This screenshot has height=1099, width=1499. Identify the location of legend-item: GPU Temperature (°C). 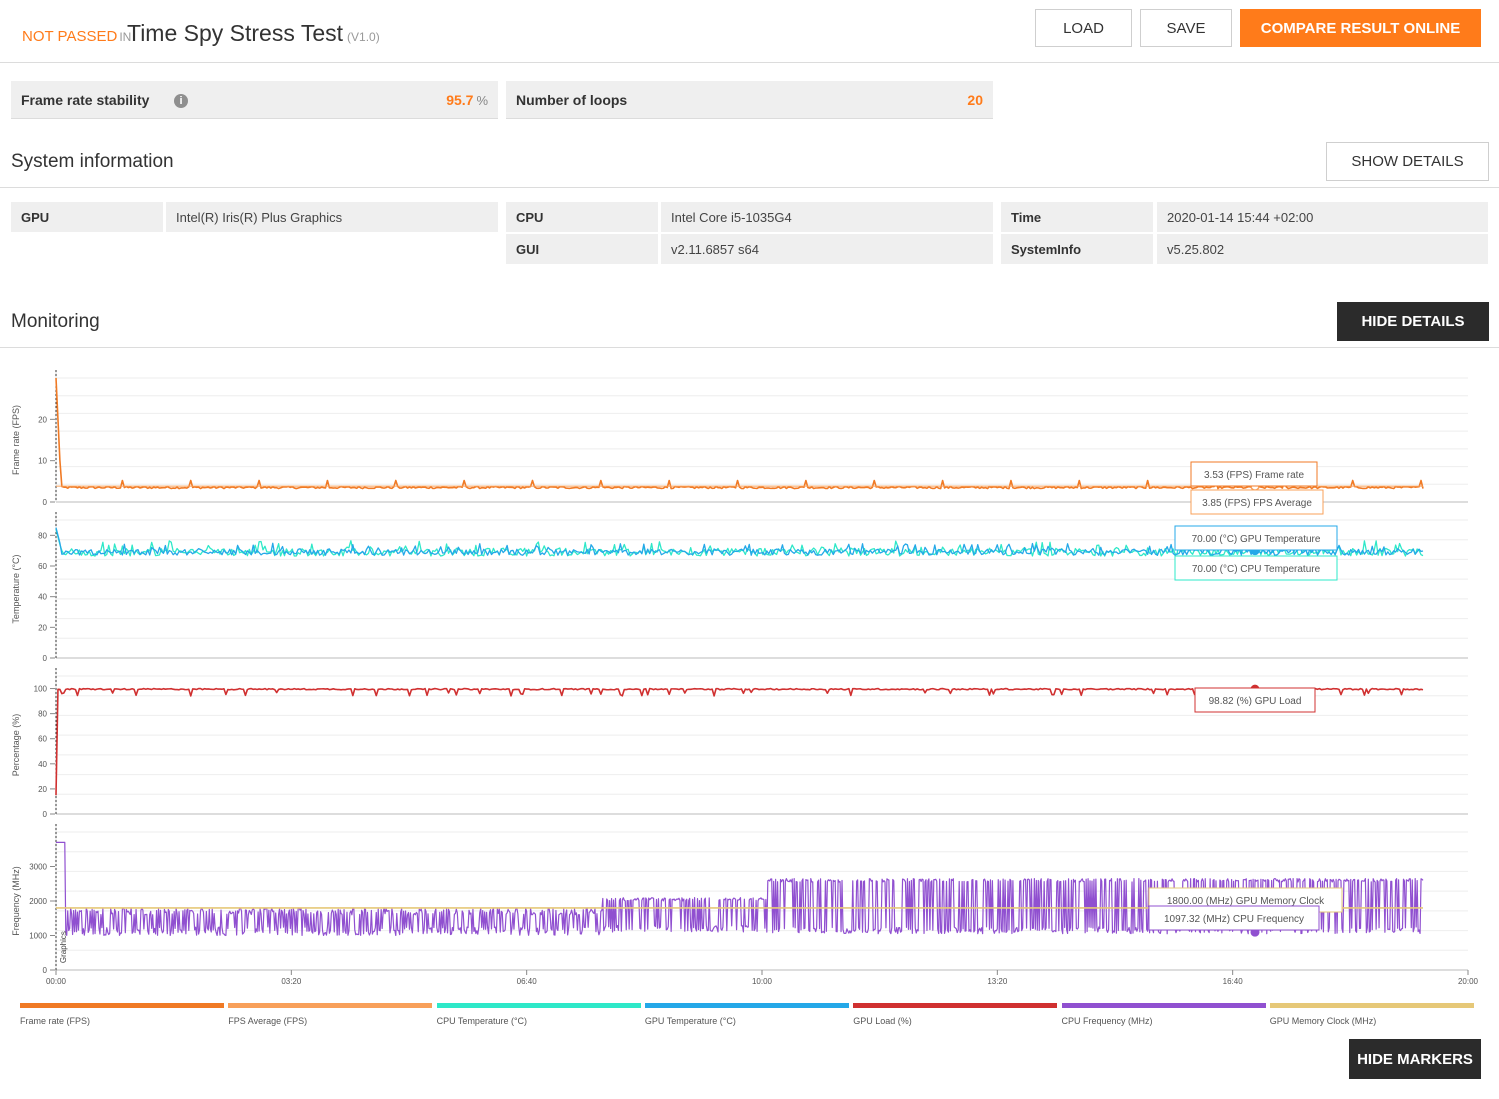
(746, 1014).